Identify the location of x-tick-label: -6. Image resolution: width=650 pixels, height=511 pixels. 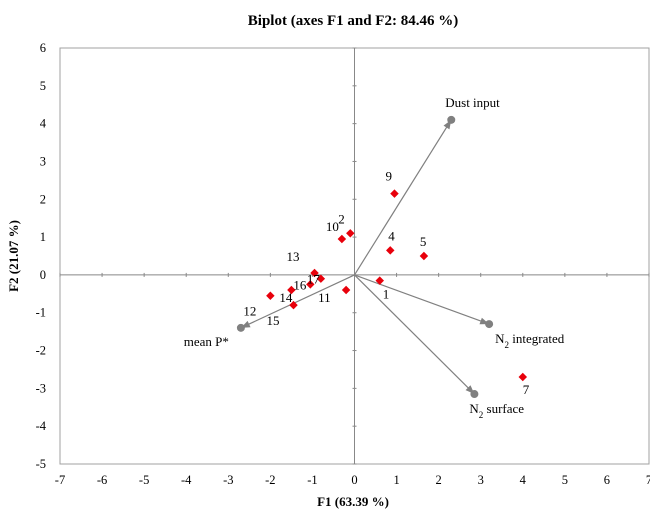
(102, 480).